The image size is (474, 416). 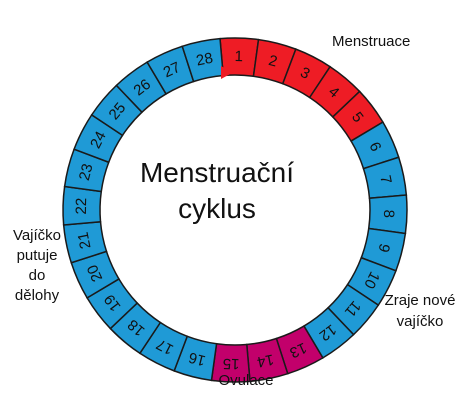 What do you see at coordinates (371, 280) in the screenshot?
I see `day-label-10: 10` at bounding box center [371, 280].